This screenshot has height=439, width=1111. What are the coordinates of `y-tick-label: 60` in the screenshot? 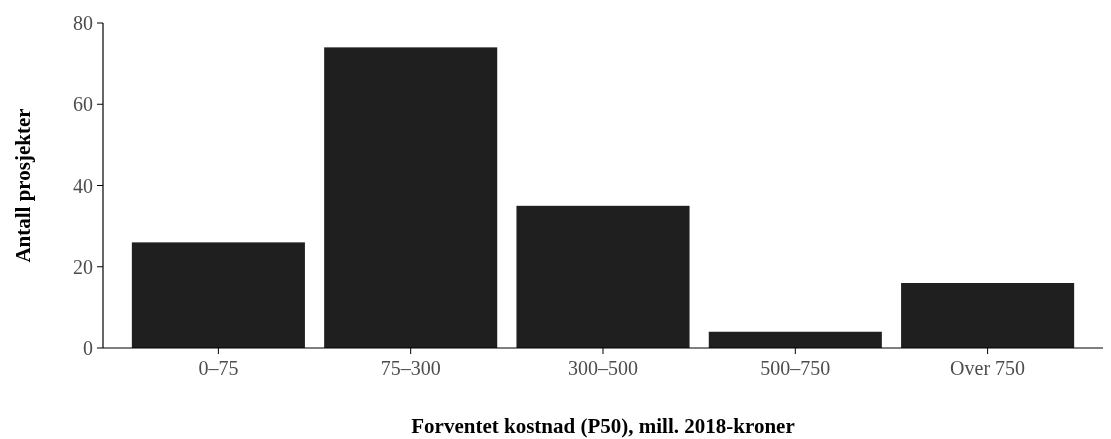 It's located at (83, 104).